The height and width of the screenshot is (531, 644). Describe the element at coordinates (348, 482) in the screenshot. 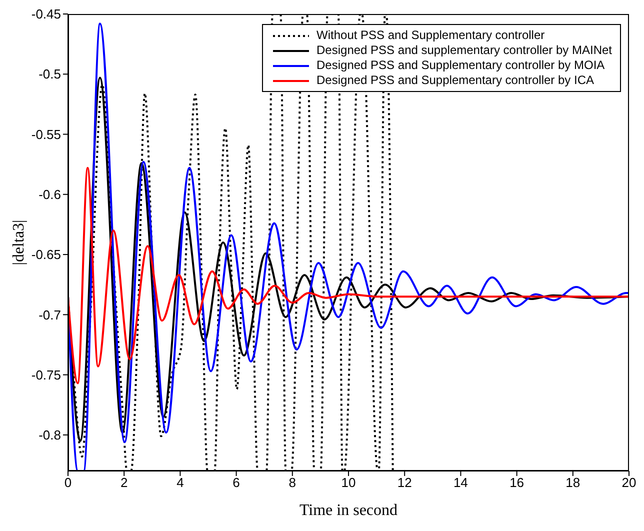

I see `x-tick-label: 10` at that location.